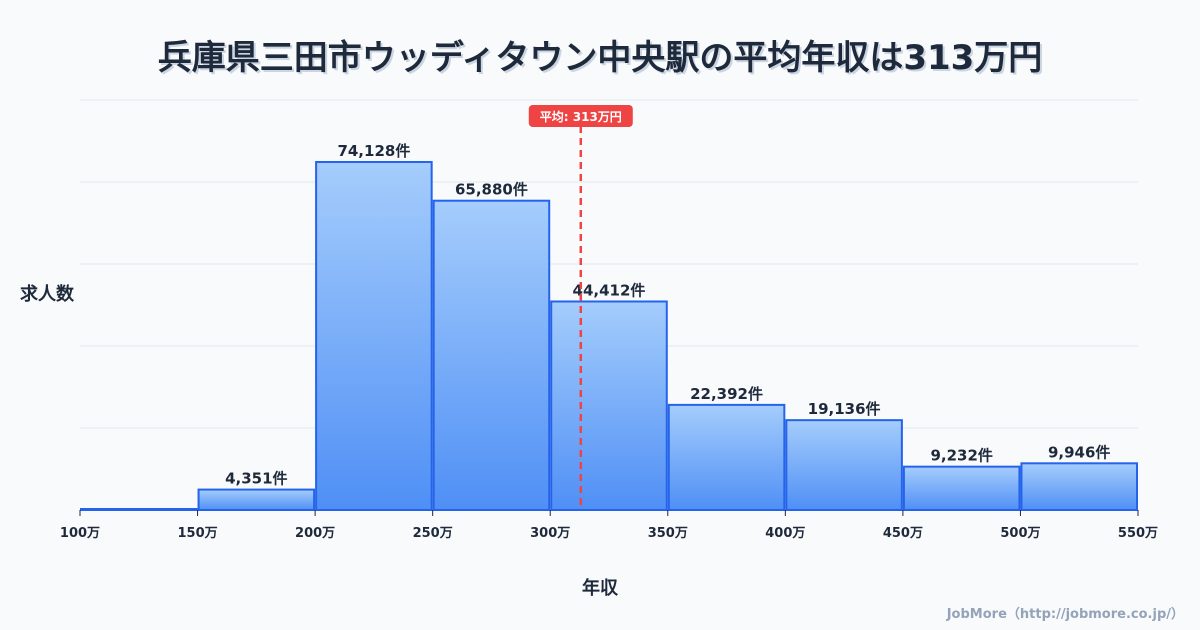 This screenshot has width=1200, height=630. I want to click on x-tick-label: 550万, so click(1138, 533).